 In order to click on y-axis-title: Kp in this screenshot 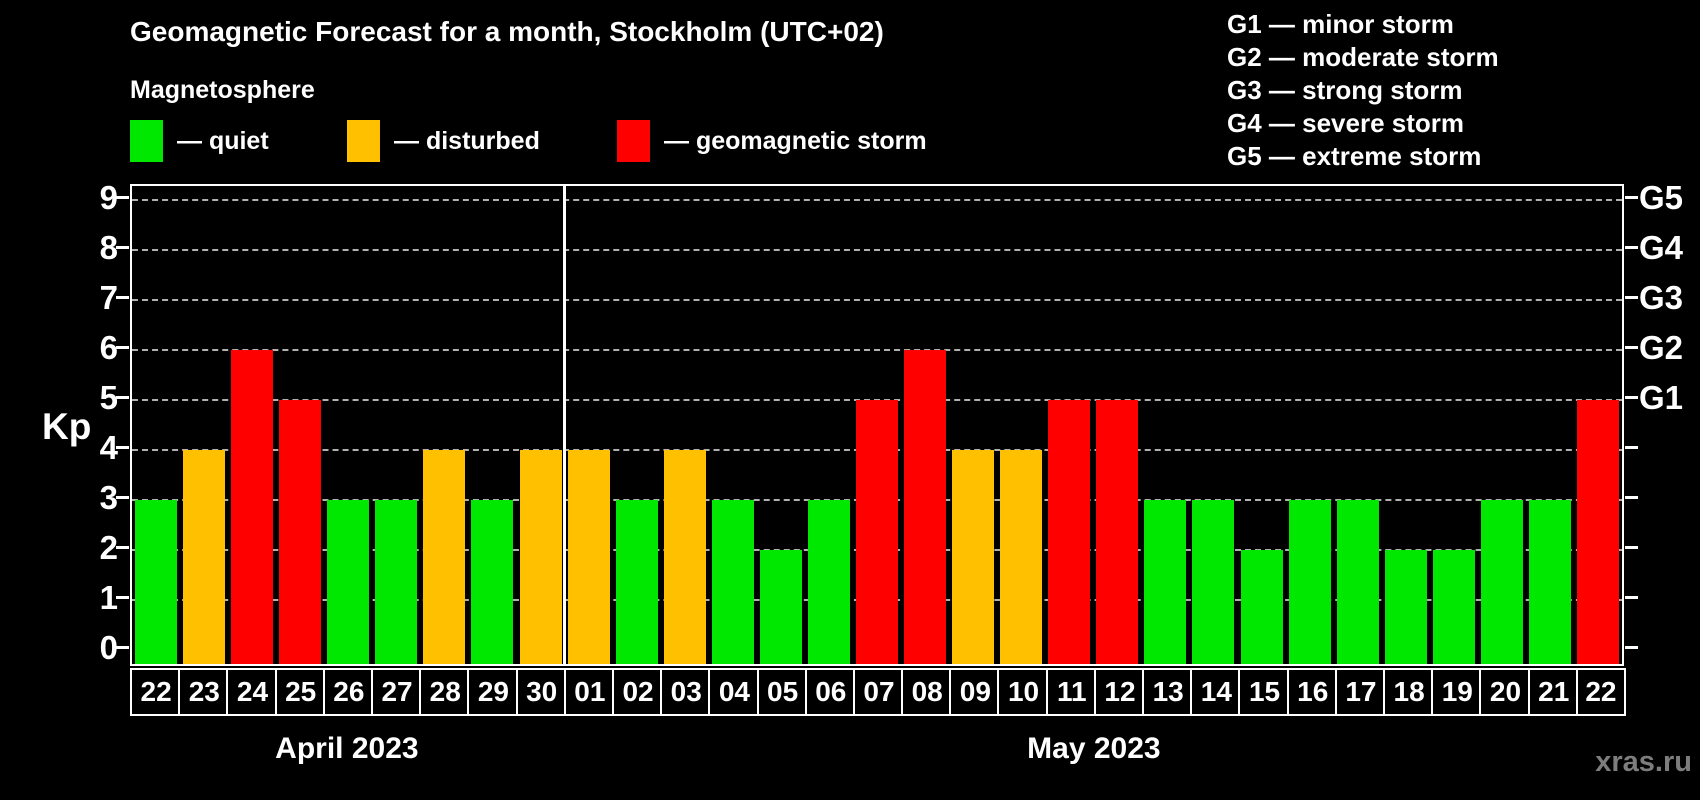, I will do `click(67, 426)`.